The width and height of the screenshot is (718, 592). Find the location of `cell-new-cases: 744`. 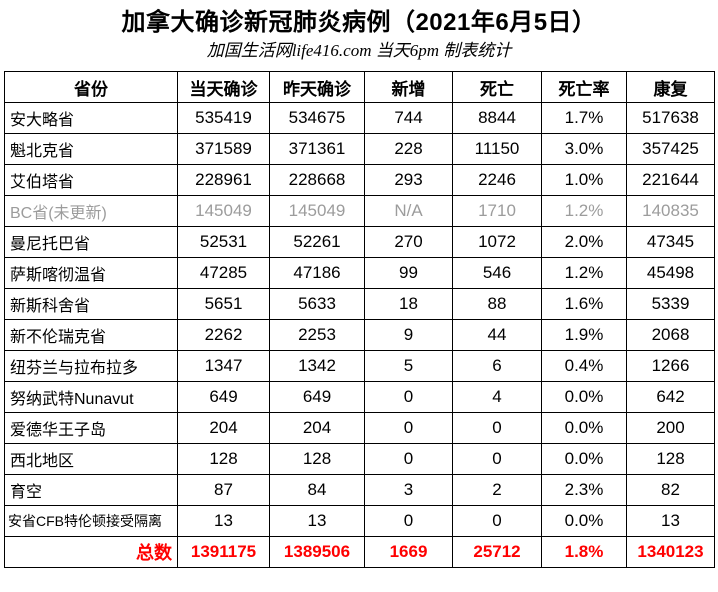

cell-new-cases: 744 is located at coordinates (408, 118).